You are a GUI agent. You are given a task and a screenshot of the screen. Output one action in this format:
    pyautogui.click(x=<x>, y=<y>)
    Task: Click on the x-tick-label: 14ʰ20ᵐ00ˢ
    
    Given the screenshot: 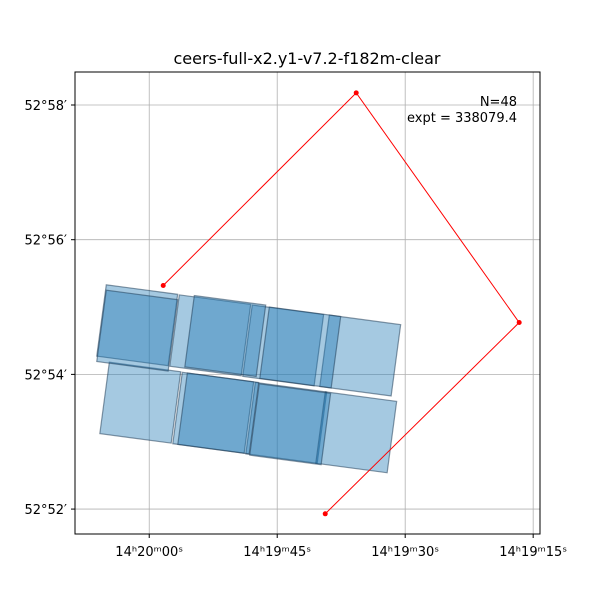 What is the action you would take?
    pyautogui.click(x=149, y=552)
    